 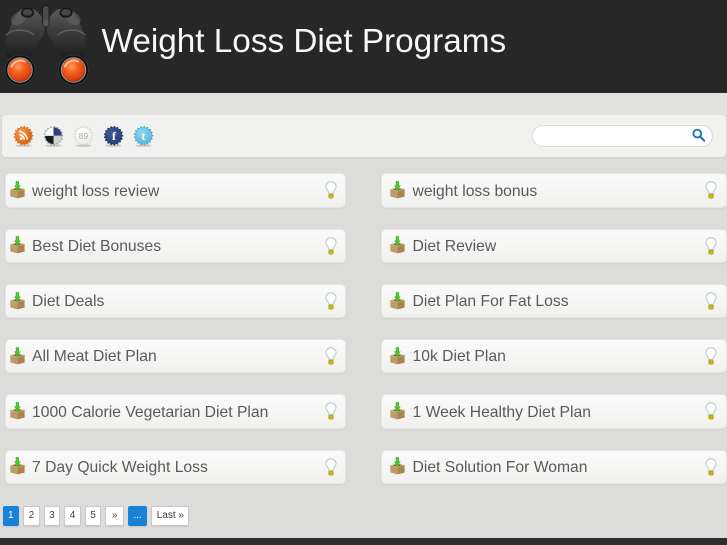 What do you see at coordinates (84, 136) in the screenshot?
I see `svg-text: 89` at bounding box center [84, 136].